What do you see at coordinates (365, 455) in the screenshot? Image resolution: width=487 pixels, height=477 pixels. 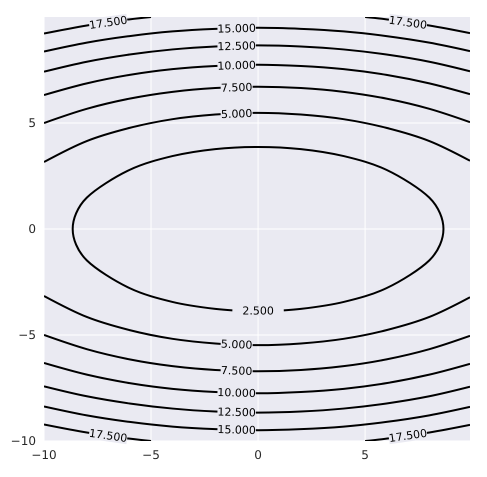 I see `x-tick-label: 5` at bounding box center [365, 455].